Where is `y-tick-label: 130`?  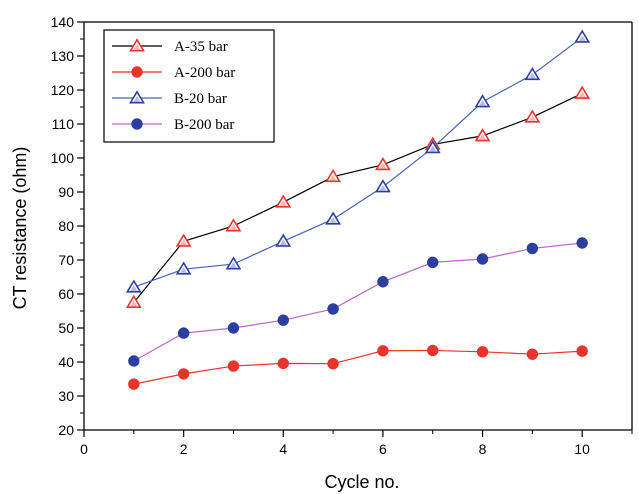
y-tick-label: 130 is located at coordinates (63, 56).